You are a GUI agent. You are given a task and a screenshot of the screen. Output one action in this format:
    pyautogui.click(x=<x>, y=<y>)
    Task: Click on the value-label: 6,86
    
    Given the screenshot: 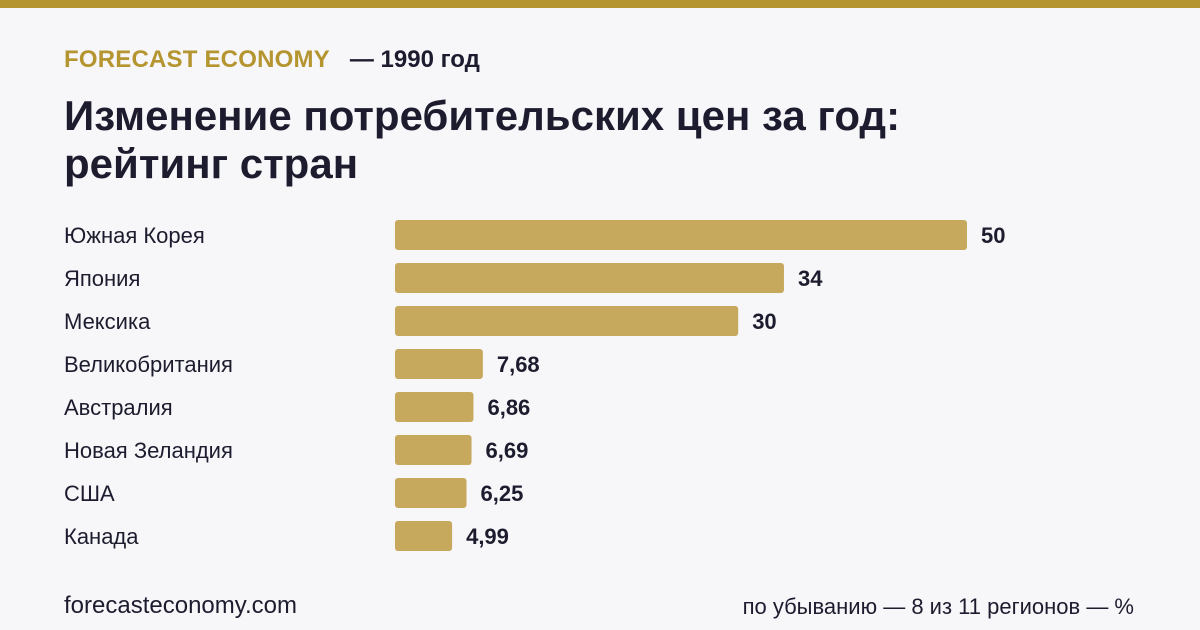 What is the action you would take?
    pyautogui.click(x=508, y=407)
    